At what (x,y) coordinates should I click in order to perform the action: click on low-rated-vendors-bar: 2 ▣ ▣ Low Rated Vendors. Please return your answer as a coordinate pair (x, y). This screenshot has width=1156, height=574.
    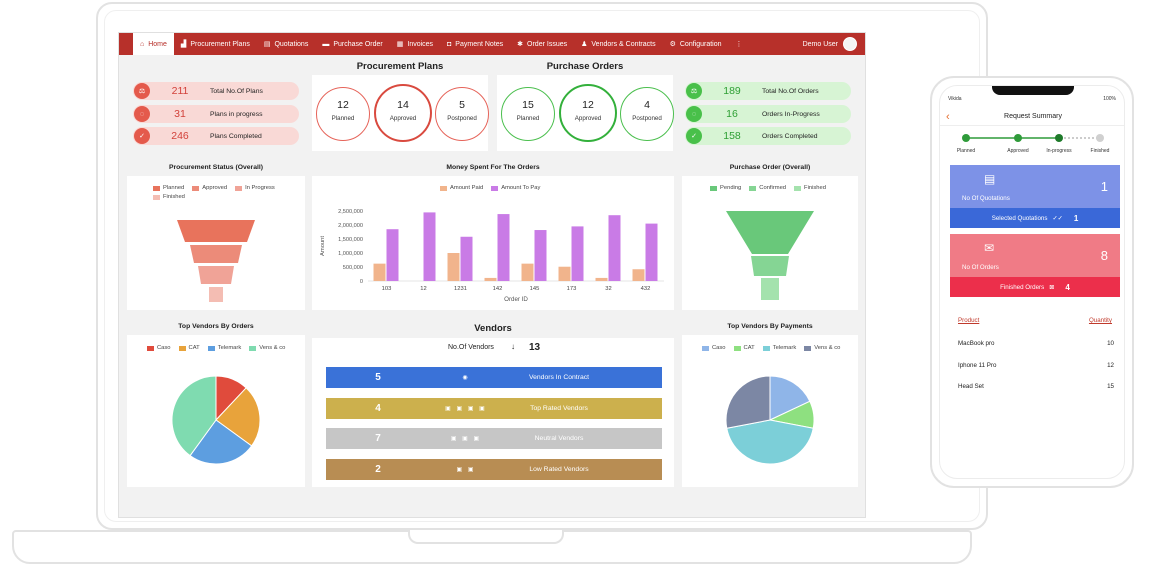
    Looking at the image, I should click on (494, 469).